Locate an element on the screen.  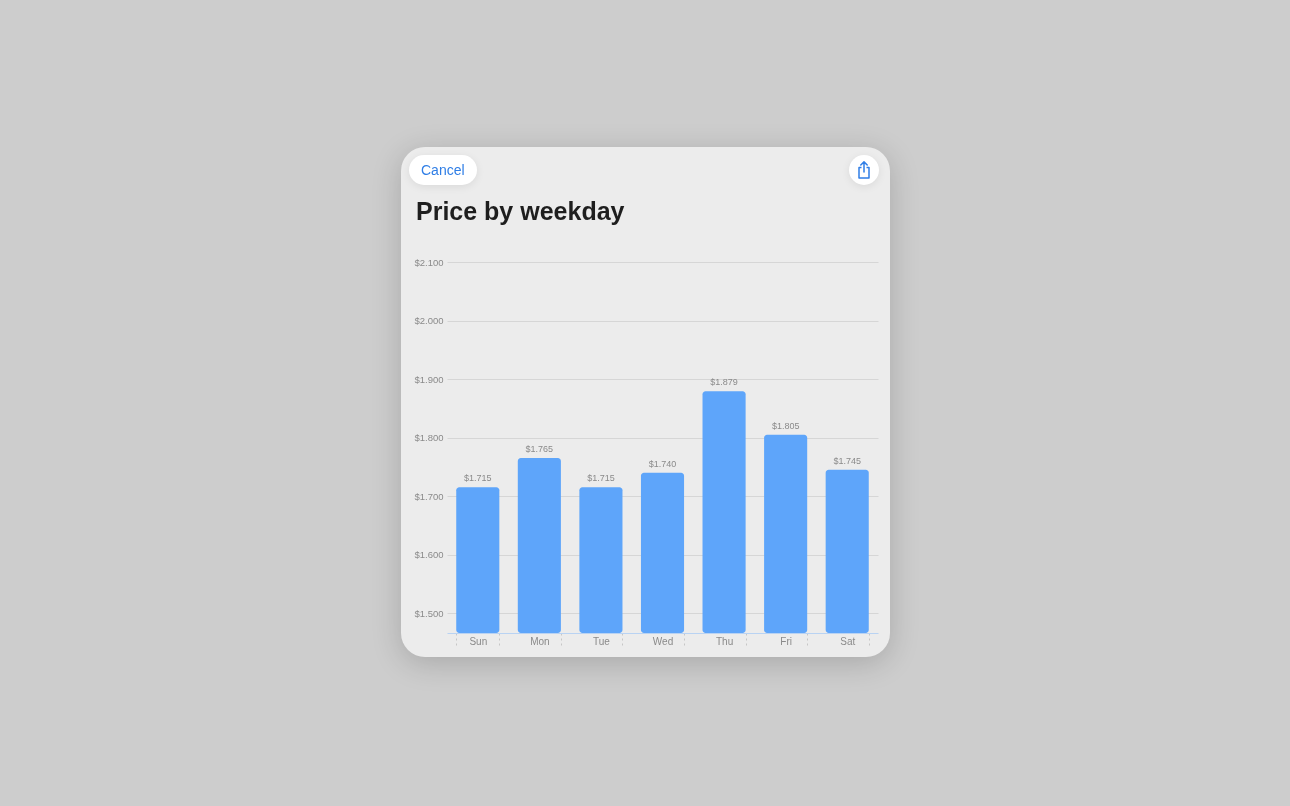
x-tick-label: Sat is located at coordinates (848, 641).